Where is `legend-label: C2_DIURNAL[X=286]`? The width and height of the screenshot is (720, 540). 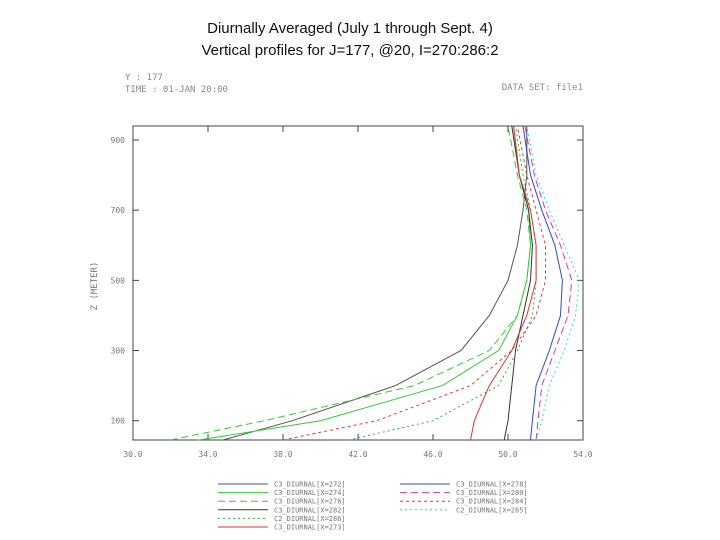
legend-label: C2_DIURNAL[X=286] is located at coordinates (310, 519).